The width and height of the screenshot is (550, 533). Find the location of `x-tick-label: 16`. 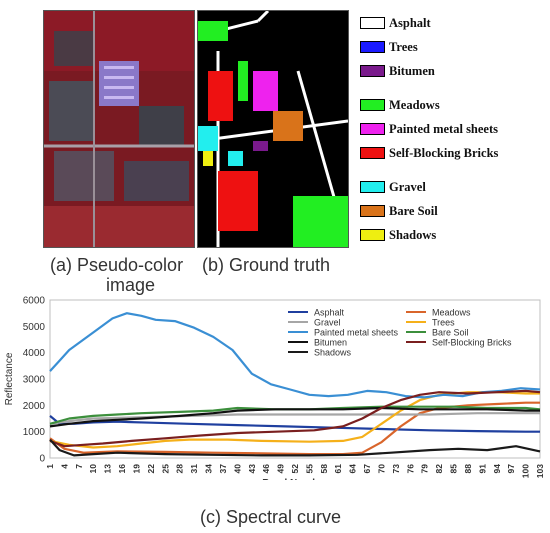

x-tick-label: 16 is located at coordinates (122, 469).